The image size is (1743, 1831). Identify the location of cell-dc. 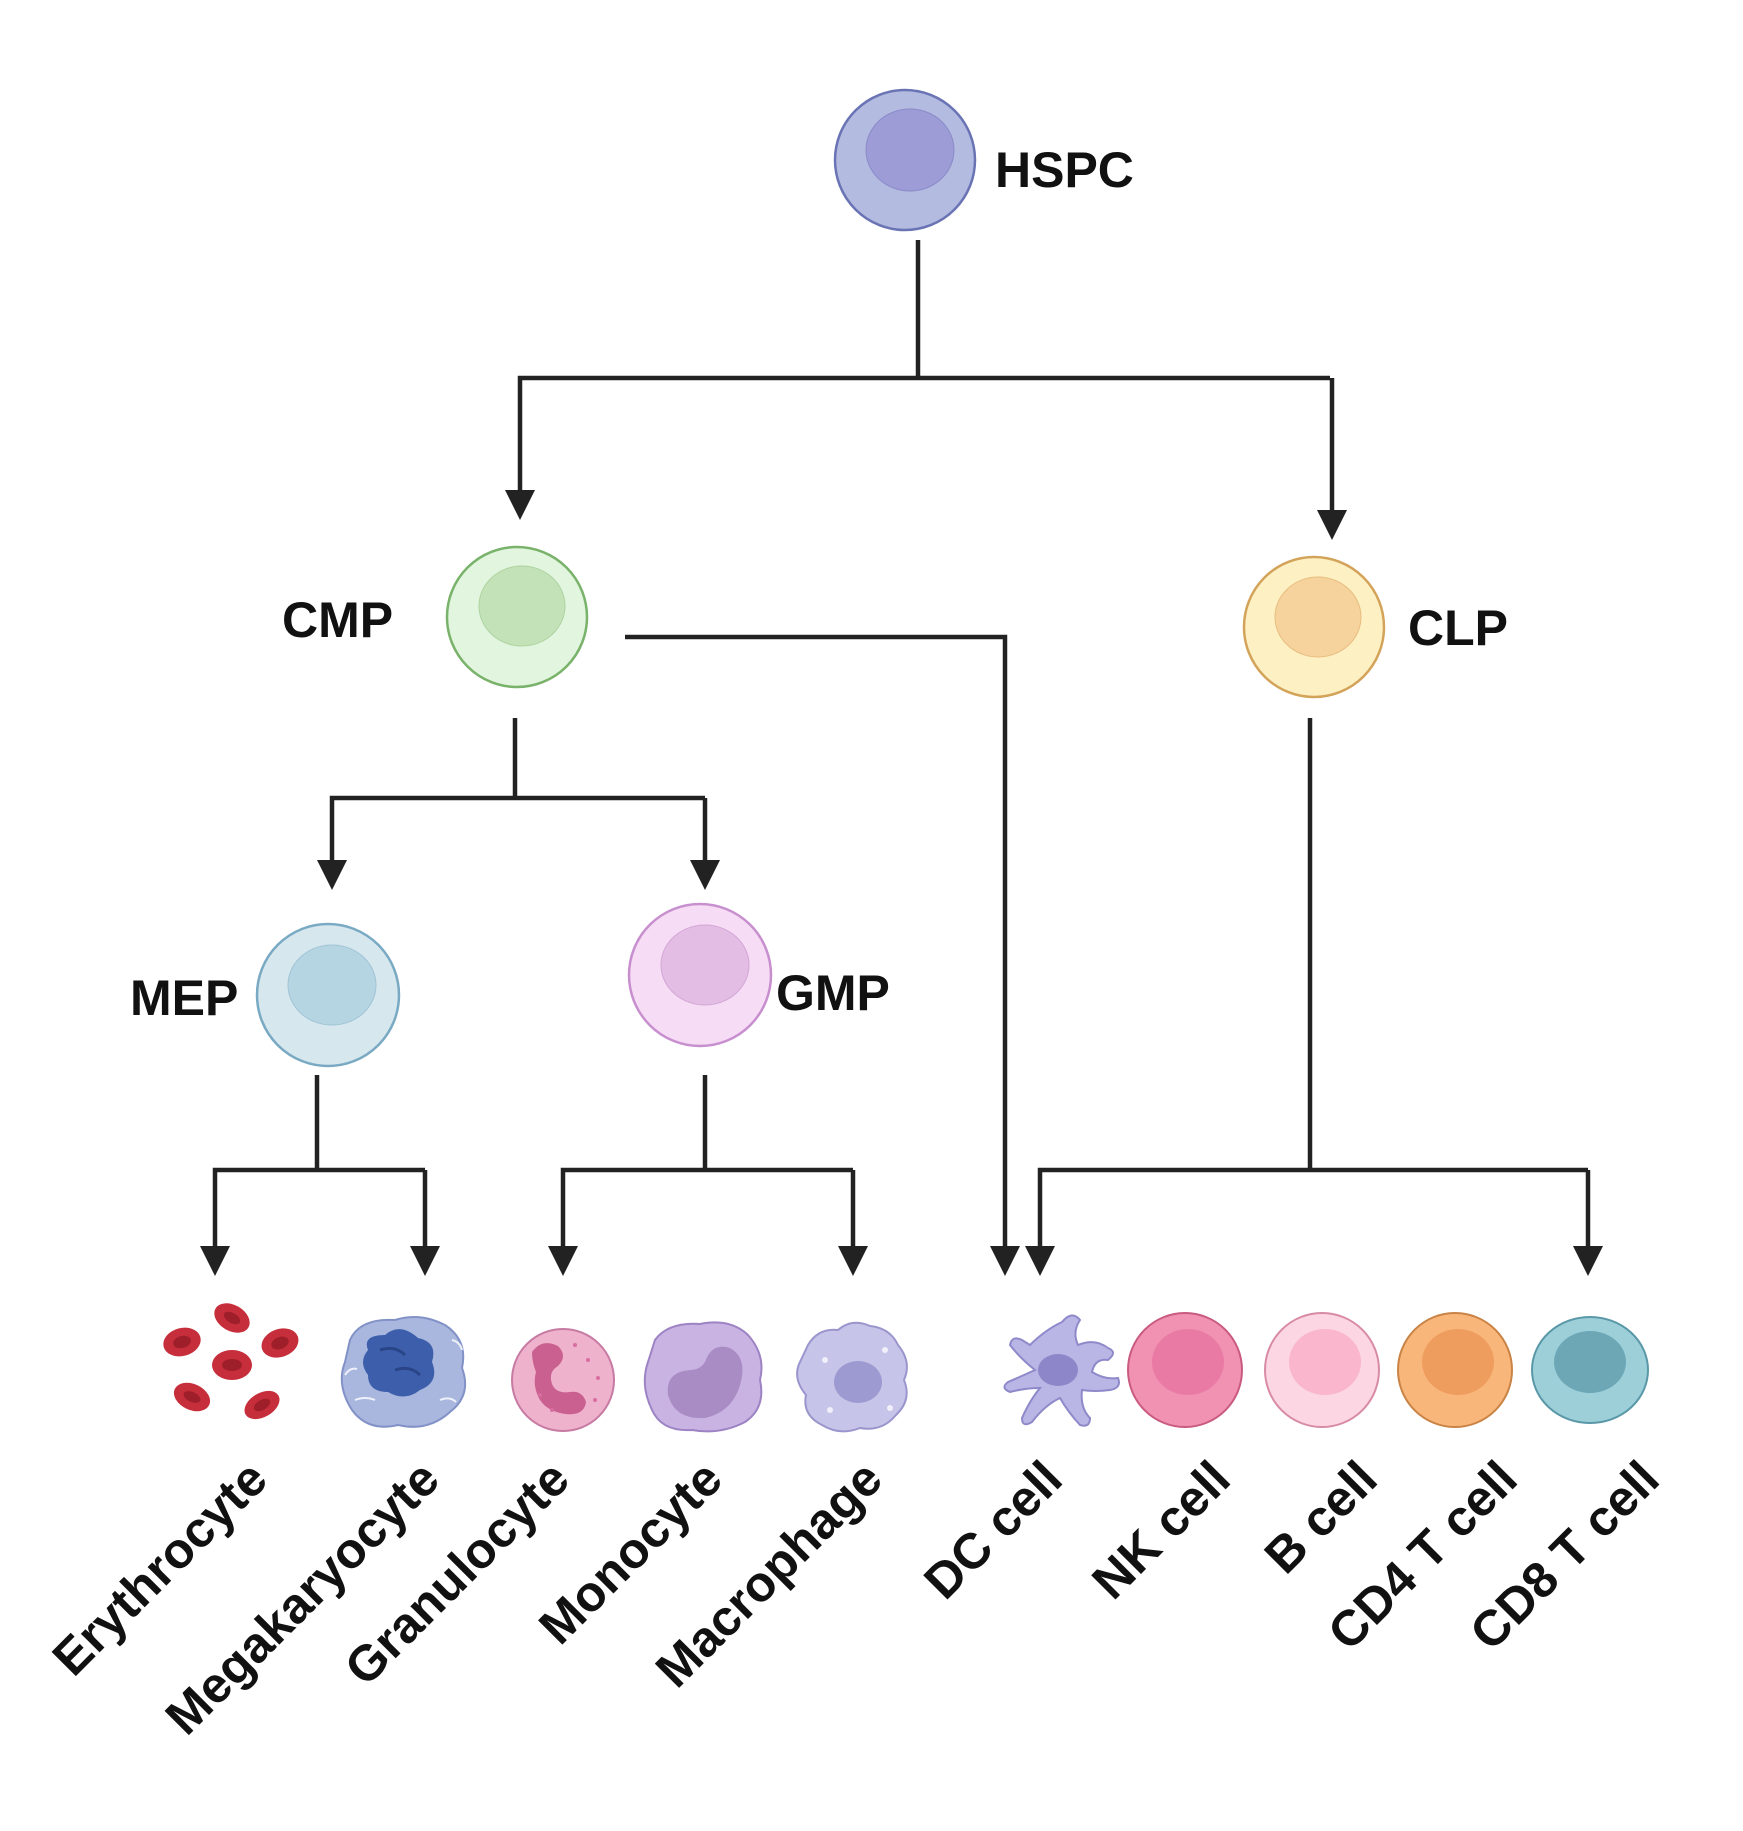
(1061, 1370).